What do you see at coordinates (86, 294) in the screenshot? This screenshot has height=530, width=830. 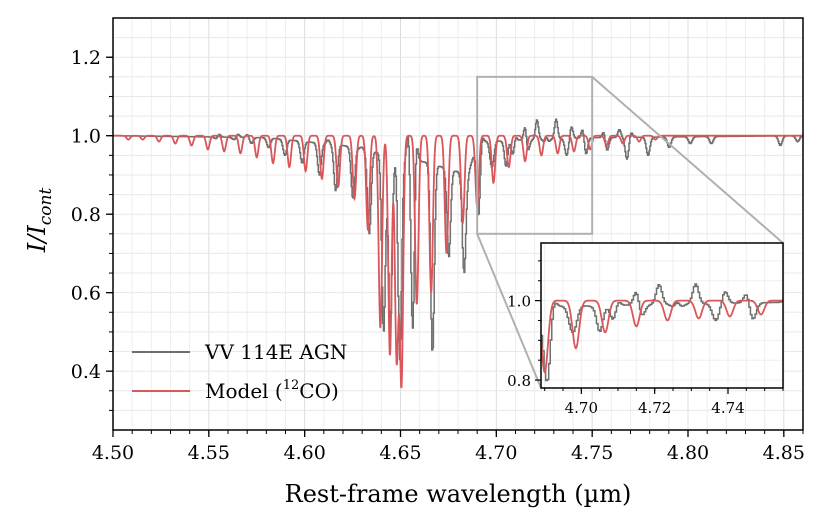 I see `y-tick-label: 0.6` at bounding box center [86, 294].